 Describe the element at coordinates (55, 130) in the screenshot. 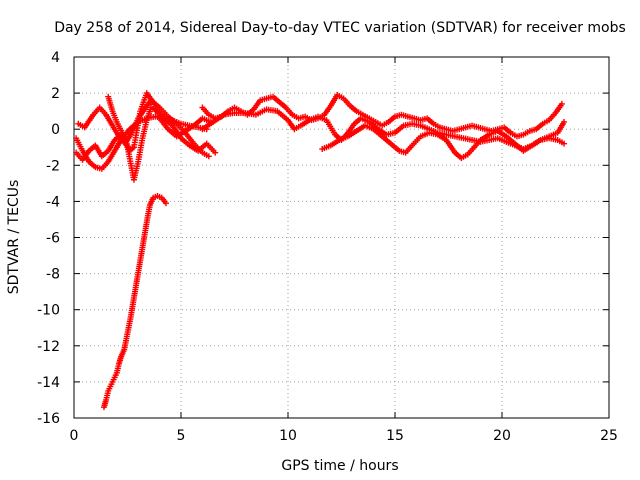

I see `y-tick-label: 0` at that location.